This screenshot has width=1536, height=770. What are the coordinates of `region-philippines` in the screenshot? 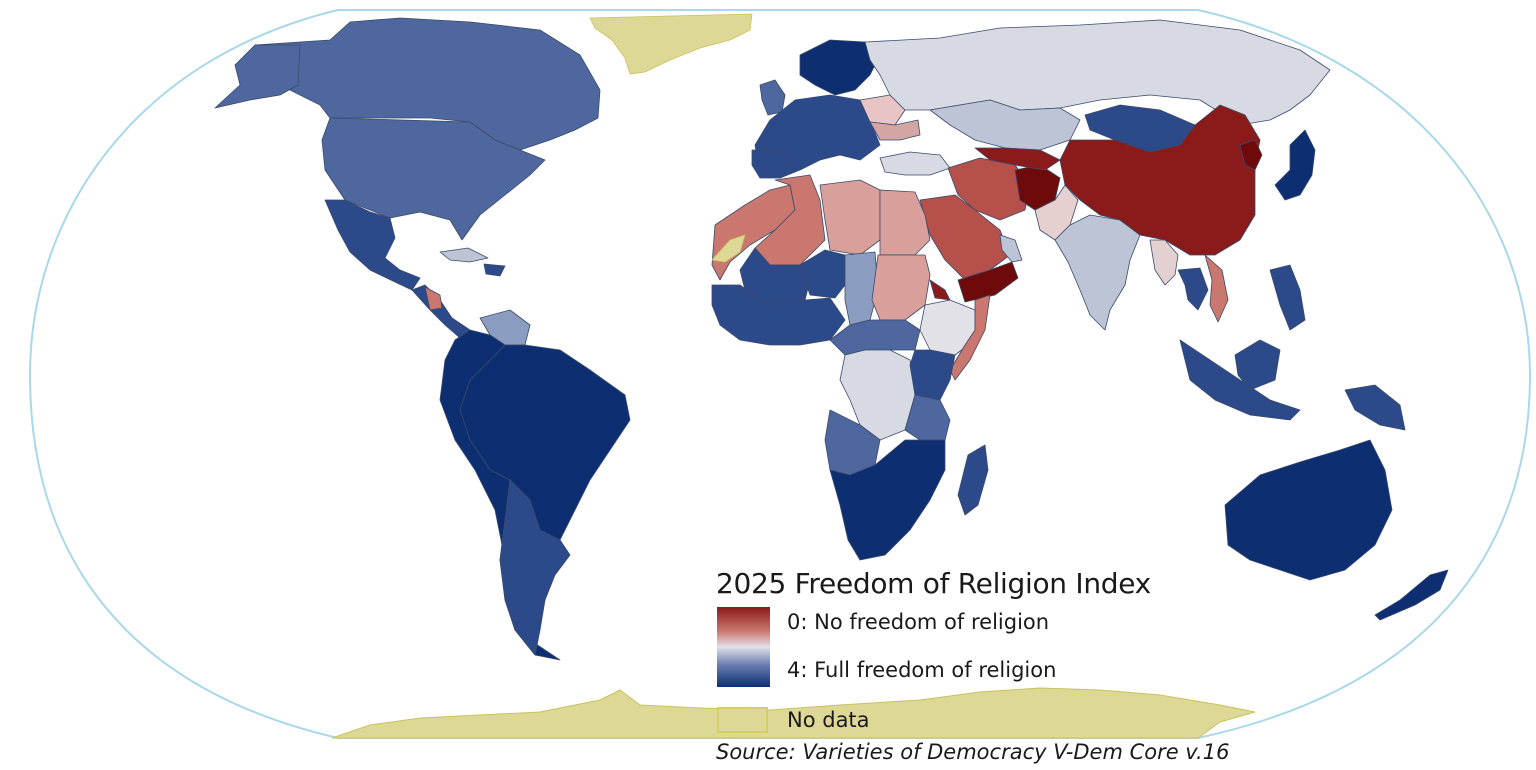 It's located at (1287, 297).